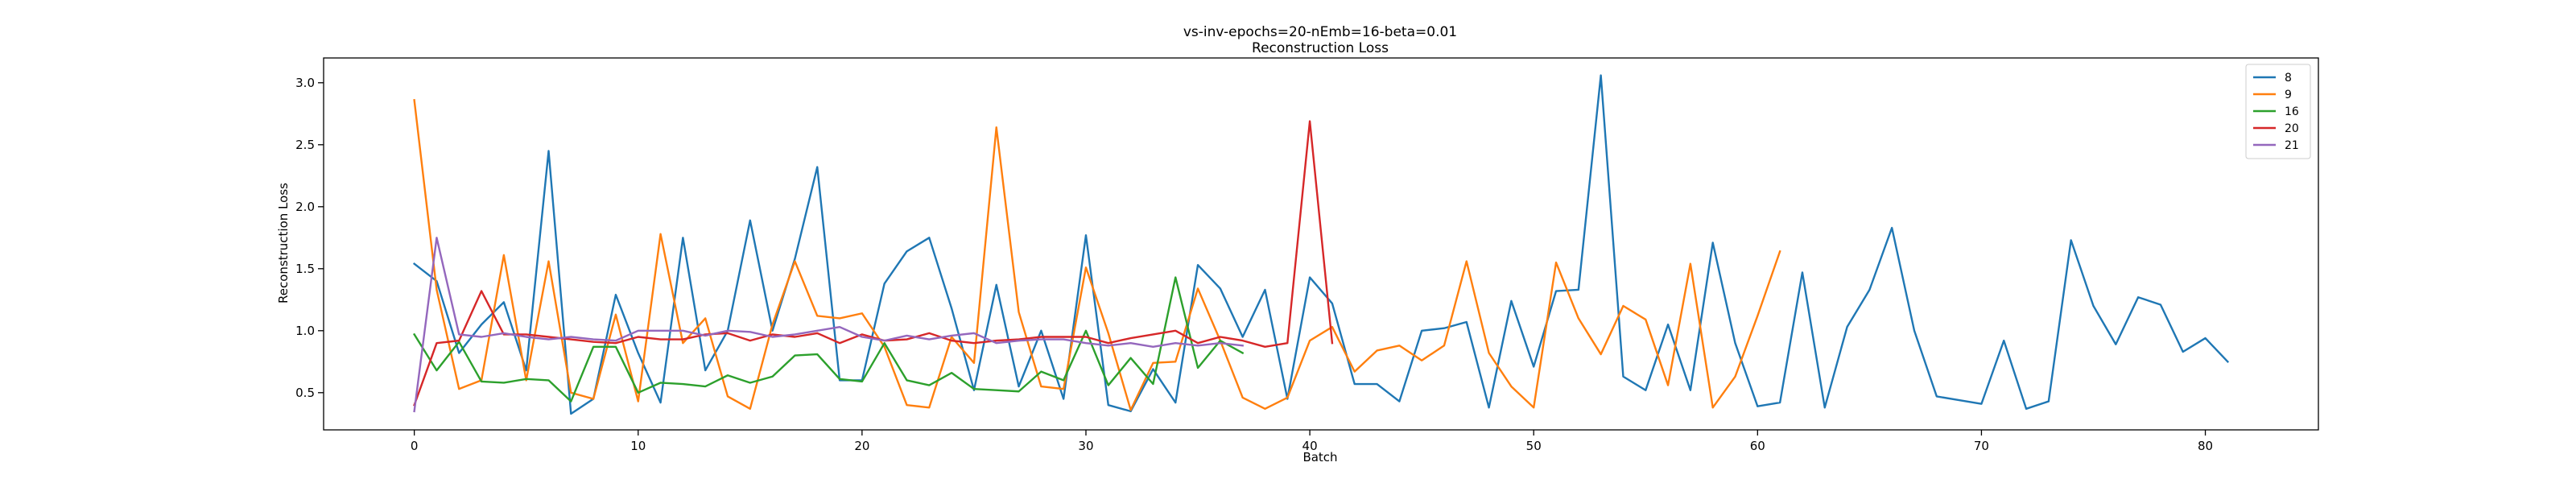 This screenshot has width=2576, height=483. Describe the element at coordinates (1319, 457) in the screenshot. I see `x-axis-label: Batch` at that location.